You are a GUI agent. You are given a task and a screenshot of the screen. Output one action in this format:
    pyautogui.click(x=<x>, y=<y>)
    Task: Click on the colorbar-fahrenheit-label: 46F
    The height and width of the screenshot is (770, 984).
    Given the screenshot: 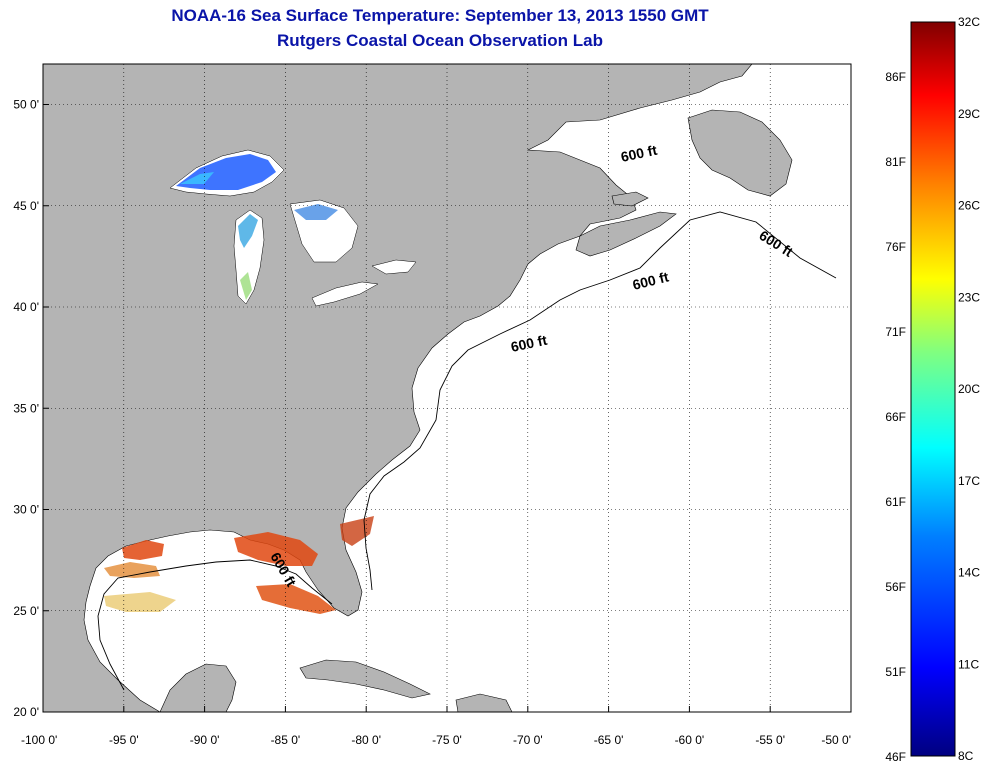 What is the action you would take?
    pyautogui.click(x=895, y=757)
    